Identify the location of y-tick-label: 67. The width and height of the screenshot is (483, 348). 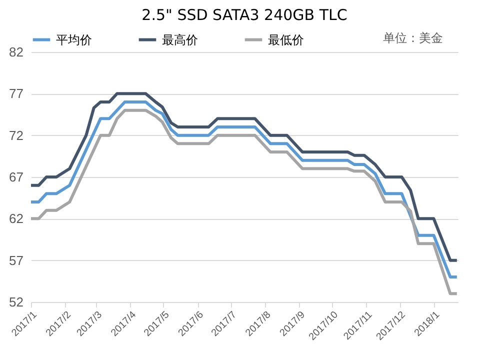
(16, 177).